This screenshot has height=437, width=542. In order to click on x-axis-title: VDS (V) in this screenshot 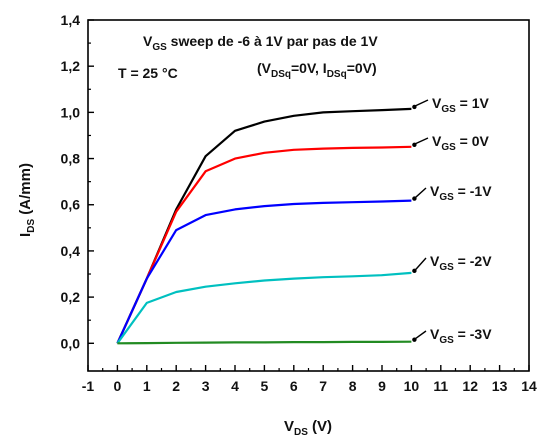, I will do `click(308, 427)`.